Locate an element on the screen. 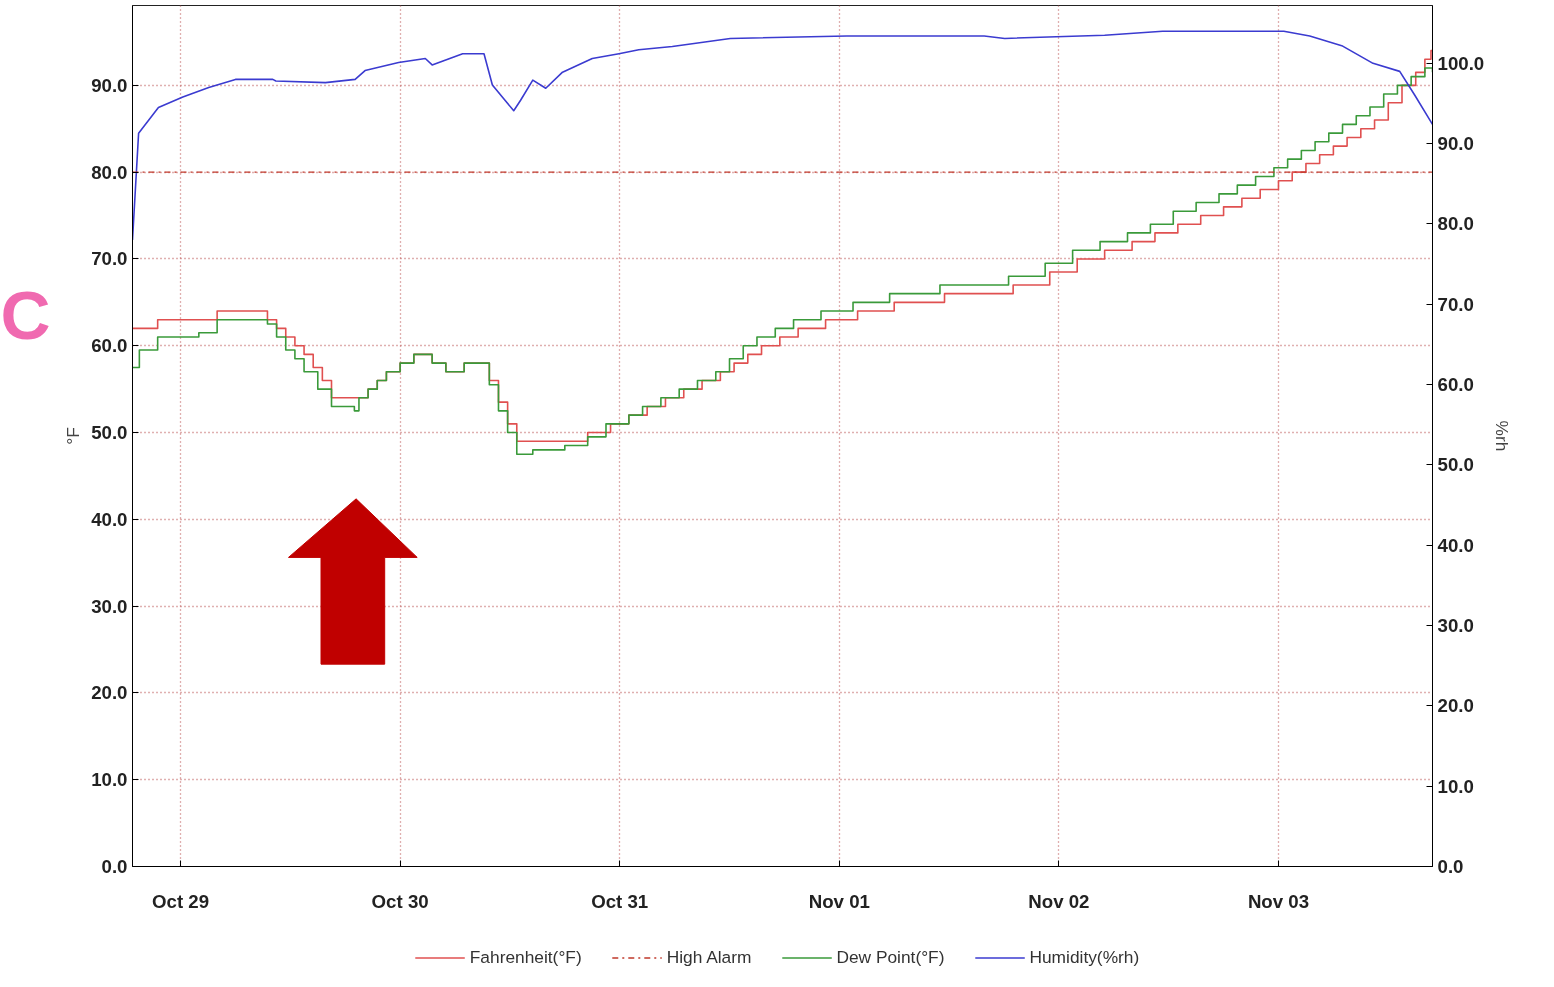  x-tick-label: Nov 03 is located at coordinates (1278, 901).